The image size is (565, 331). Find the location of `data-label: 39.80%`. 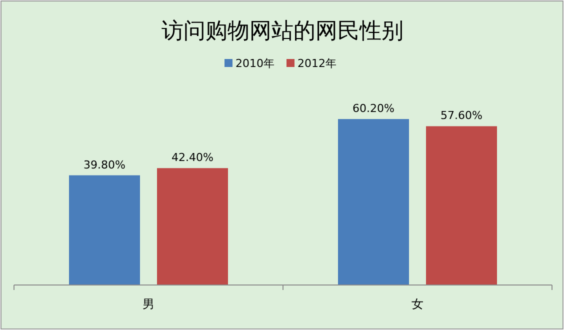

data-label: 39.80% is located at coordinates (105, 165).